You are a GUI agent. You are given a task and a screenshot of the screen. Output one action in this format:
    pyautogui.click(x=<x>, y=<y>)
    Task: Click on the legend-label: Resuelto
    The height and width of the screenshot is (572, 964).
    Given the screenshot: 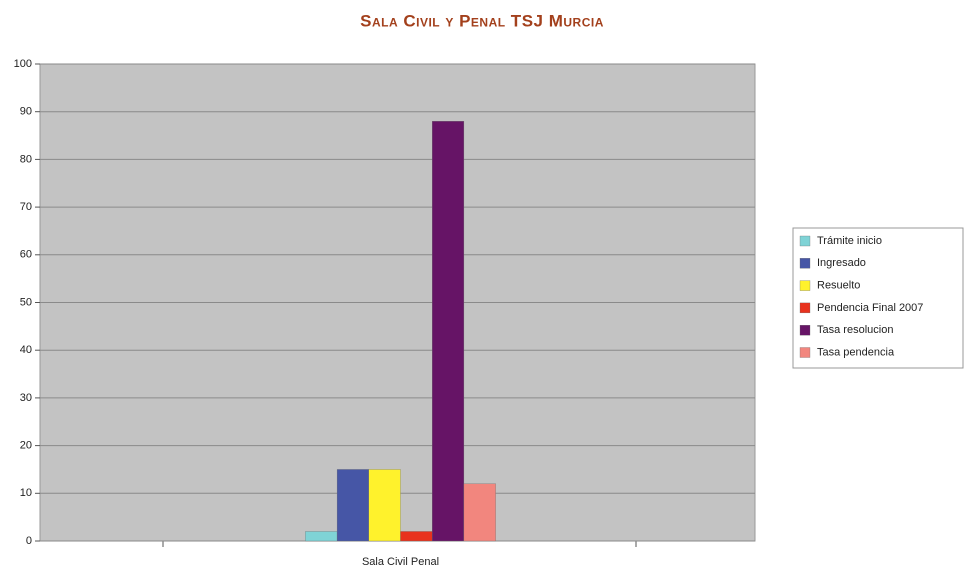 What is the action you would take?
    pyautogui.click(x=838, y=286)
    